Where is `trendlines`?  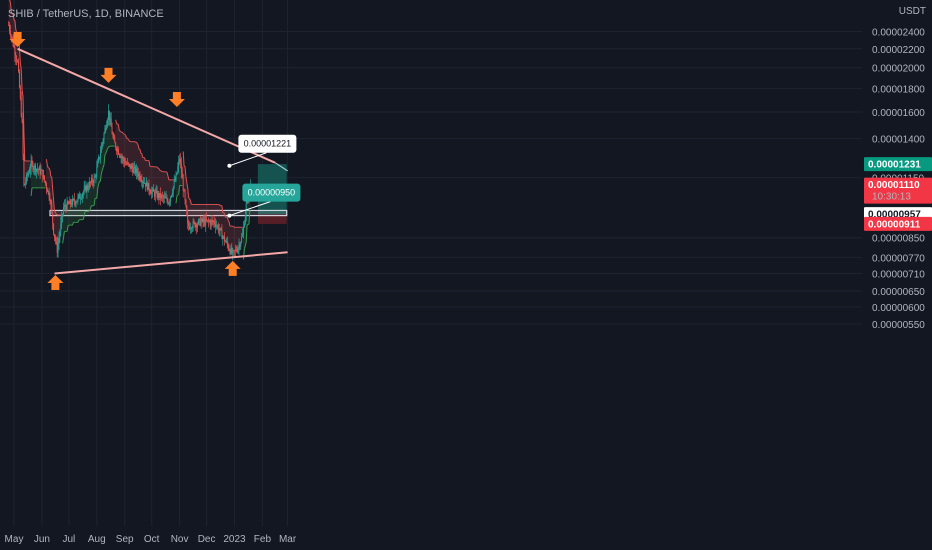
trendlines is located at coordinates (152, 161).